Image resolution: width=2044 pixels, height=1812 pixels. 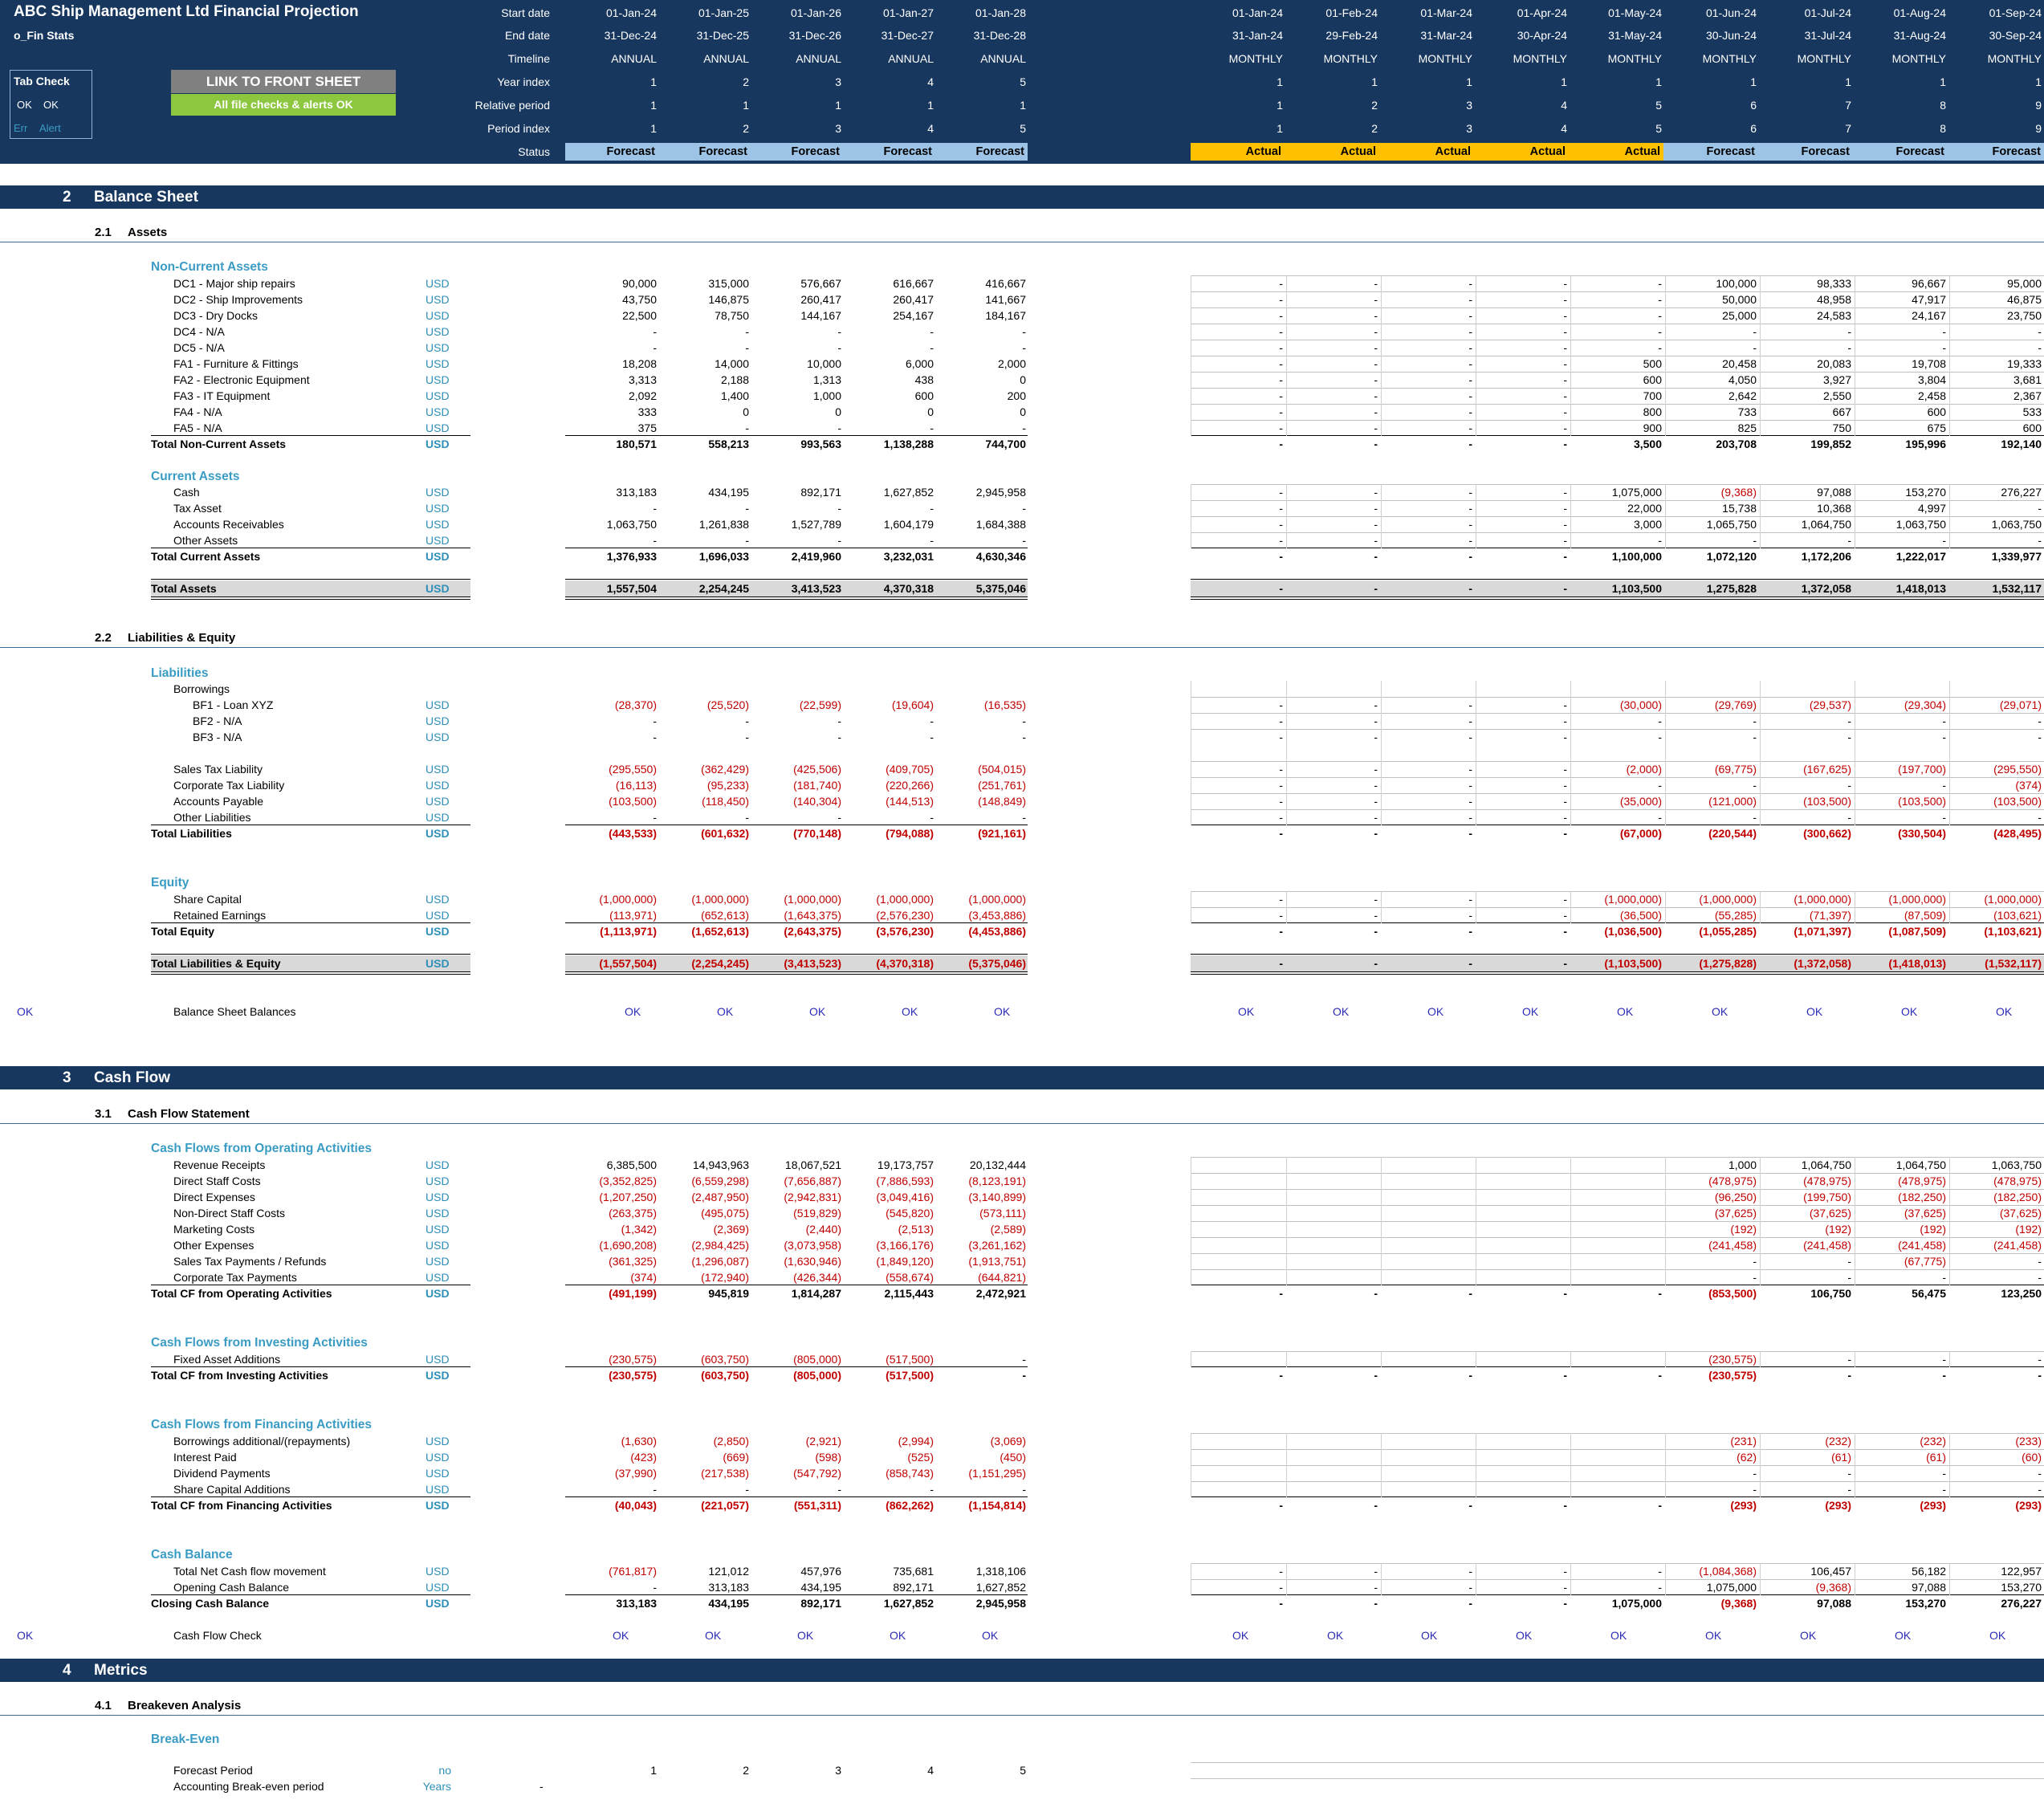 What do you see at coordinates (213, 1770) in the screenshot?
I see `row-label: Forecast Period` at bounding box center [213, 1770].